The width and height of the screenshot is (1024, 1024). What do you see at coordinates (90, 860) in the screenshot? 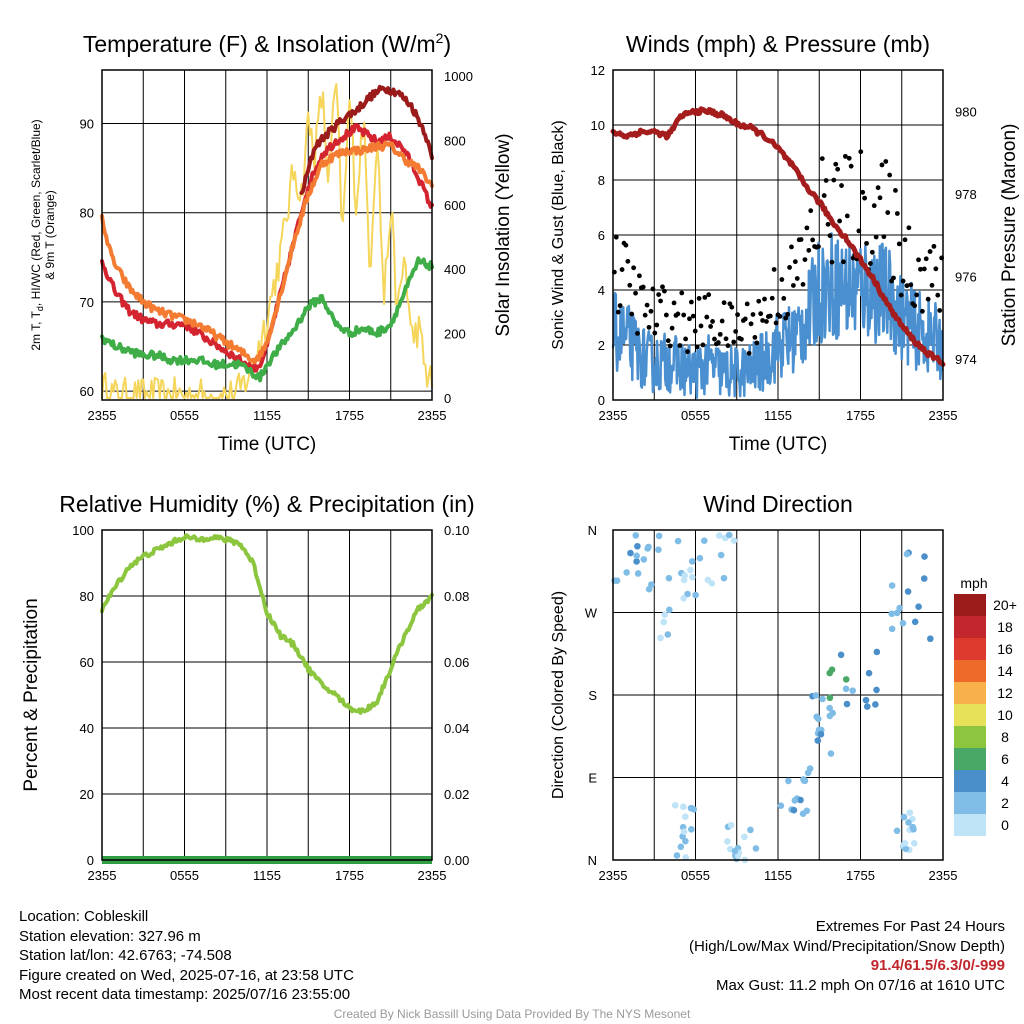
I see `y-tick-label: 0` at bounding box center [90, 860].